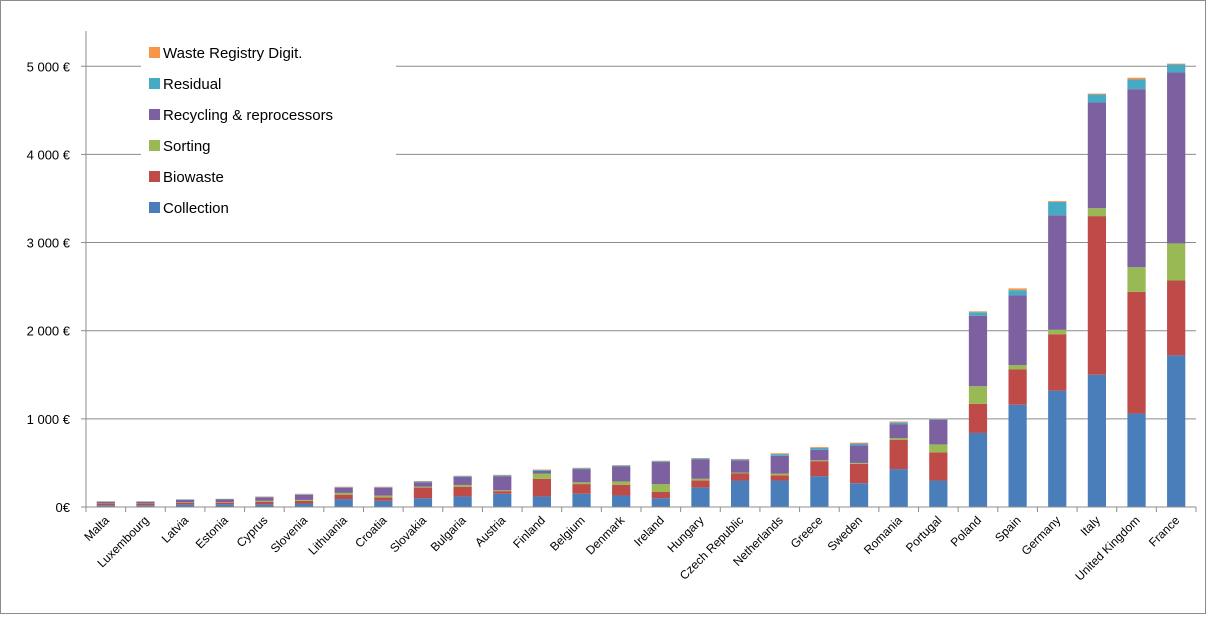 Image resolution: width=1206 pixels, height=618 pixels. What do you see at coordinates (49, 419) in the screenshot?
I see `y-tick-label: 1 000 €` at bounding box center [49, 419].